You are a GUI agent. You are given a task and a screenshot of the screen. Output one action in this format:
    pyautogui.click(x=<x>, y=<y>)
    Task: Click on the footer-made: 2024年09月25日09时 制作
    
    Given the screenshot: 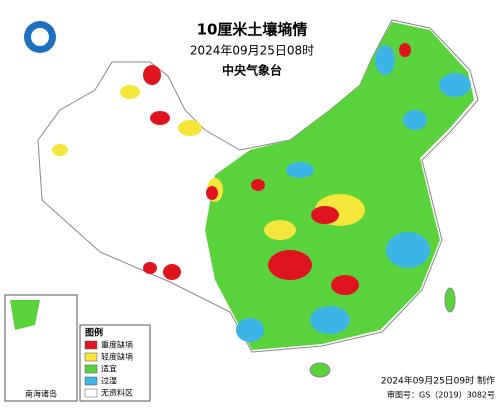 What is the action you would take?
    pyautogui.click(x=438, y=381)
    